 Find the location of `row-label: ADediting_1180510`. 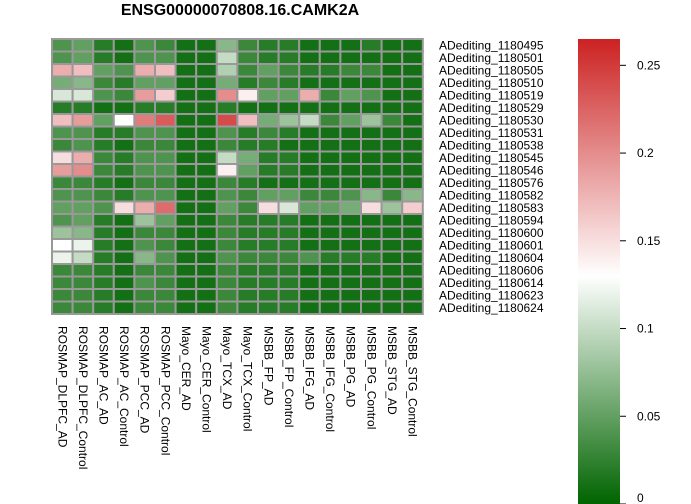

row-label: ADediting_1180510 is located at coordinates (491, 83).